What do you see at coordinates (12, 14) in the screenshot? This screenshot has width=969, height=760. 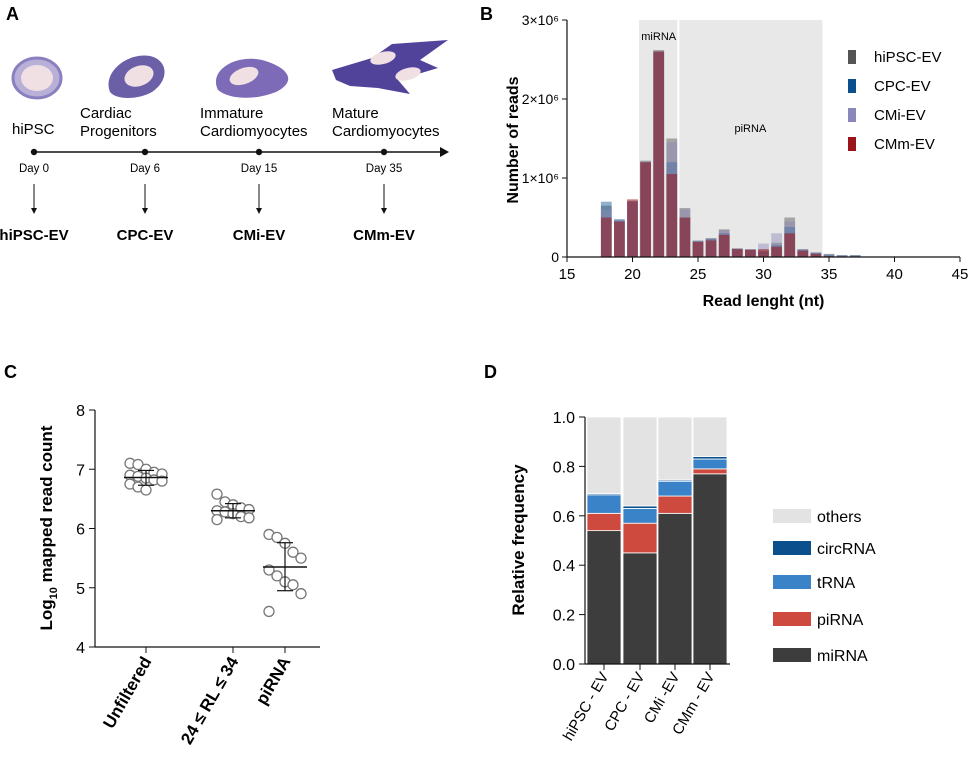 I see `panel-label-a: A` at bounding box center [12, 14].